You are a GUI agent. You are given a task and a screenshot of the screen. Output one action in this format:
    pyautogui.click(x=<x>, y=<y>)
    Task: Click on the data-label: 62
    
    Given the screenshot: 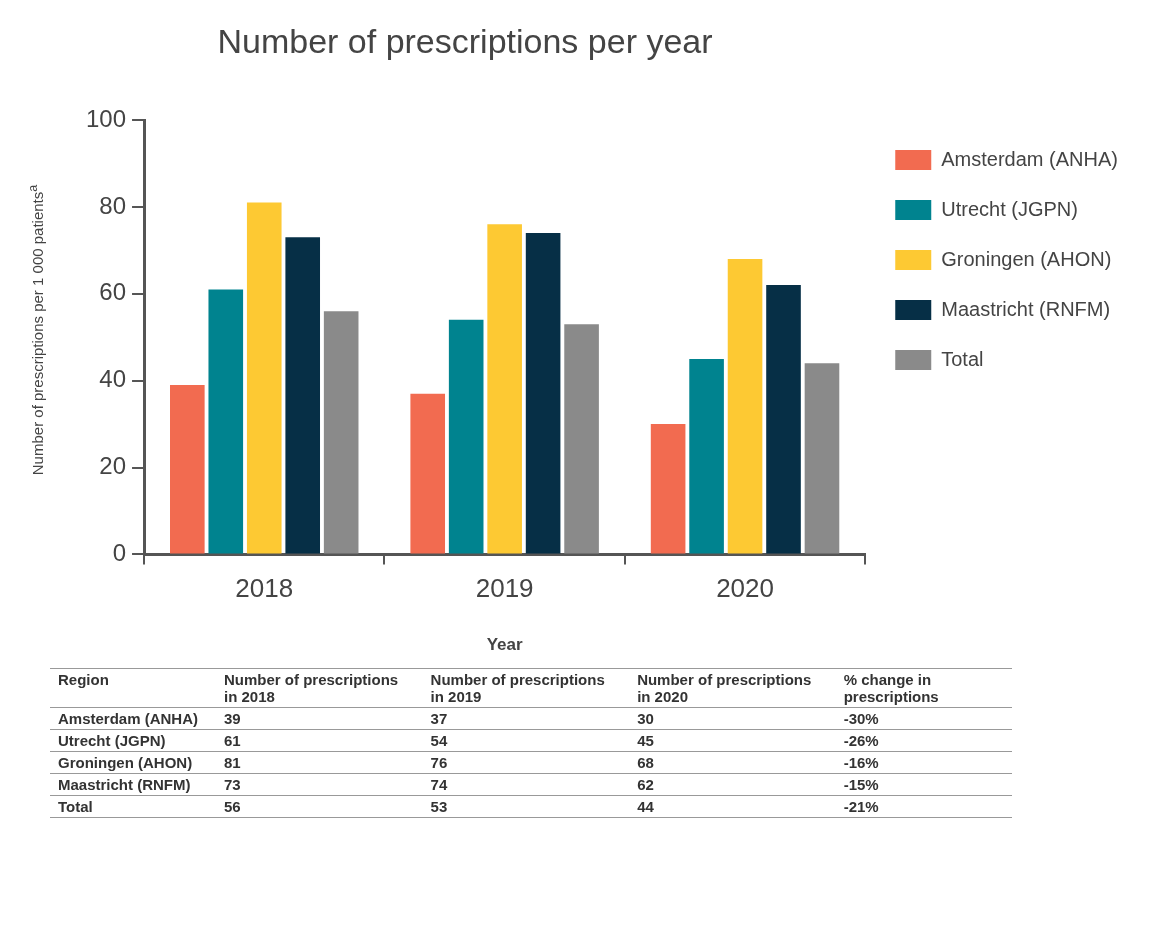 What is the action you would take?
    pyautogui.click(x=732, y=784)
    